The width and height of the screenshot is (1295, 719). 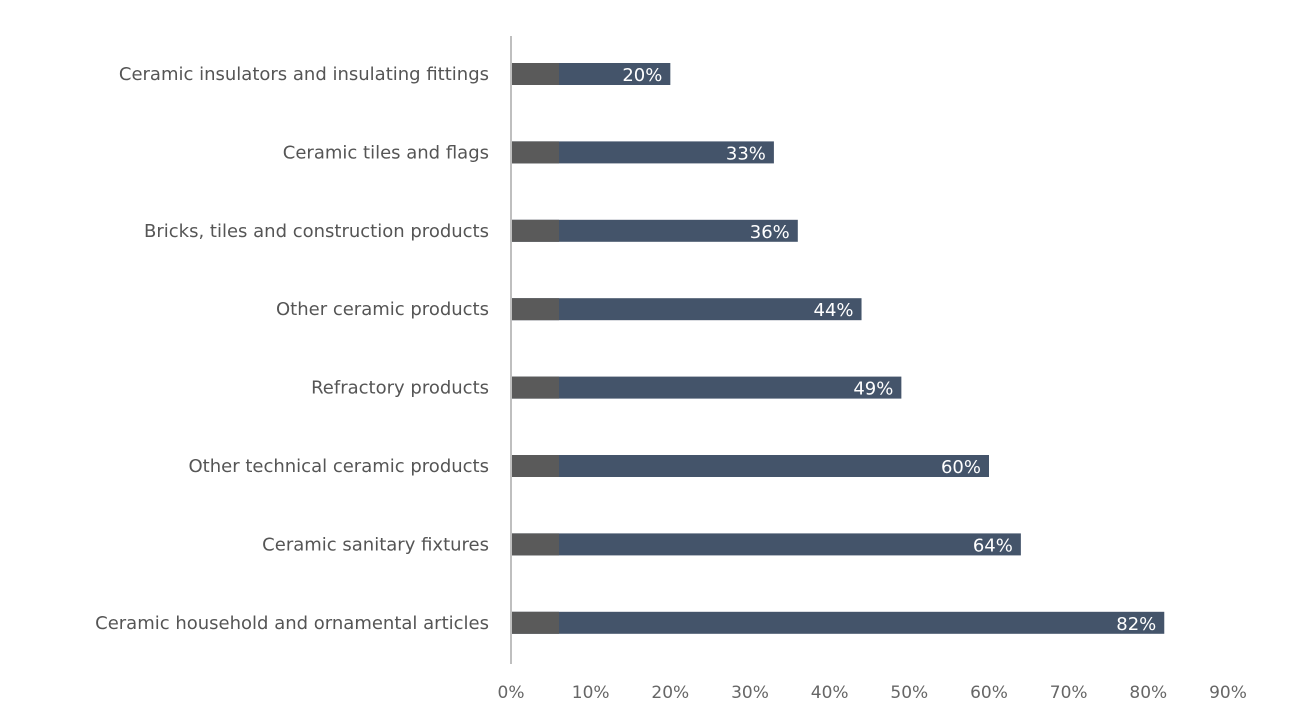 What do you see at coordinates (386, 152) in the screenshot?
I see `category-label-1: Ceramic tiles and flags` at bounding box center [386, 152].